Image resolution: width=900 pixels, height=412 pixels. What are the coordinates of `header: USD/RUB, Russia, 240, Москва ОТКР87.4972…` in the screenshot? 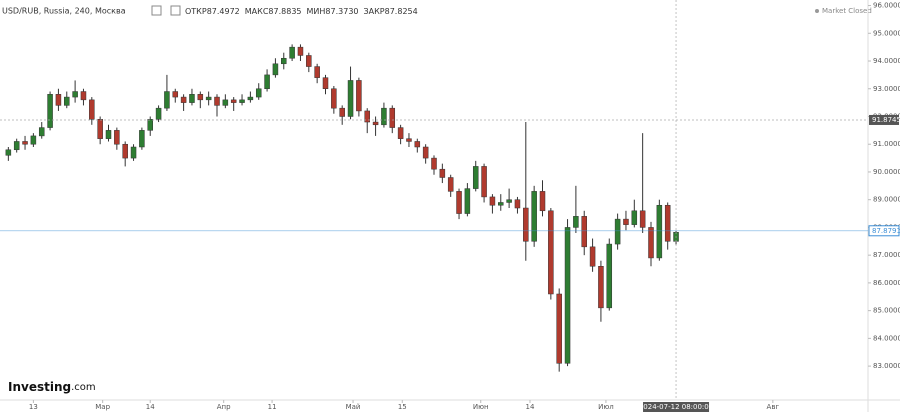 It's located at (210, 10).